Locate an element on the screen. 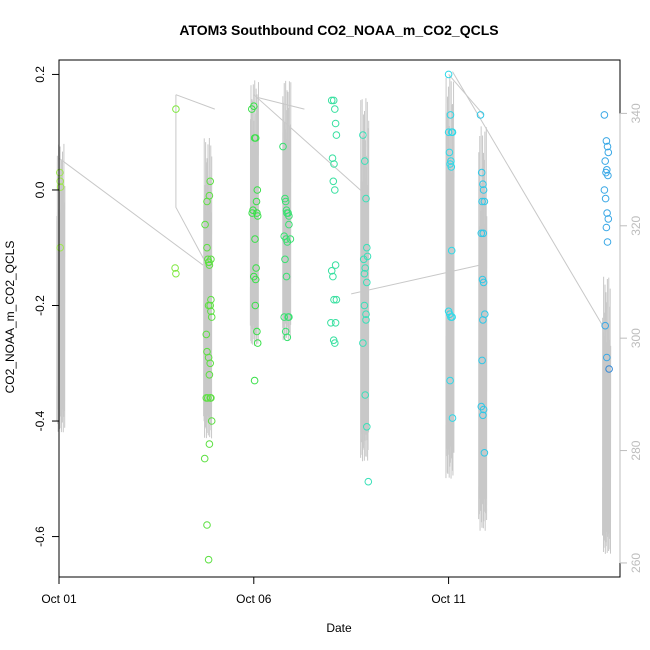 This screenshot has height=650, width=650. y-tick-label: 0.0 is located at coordinates (40, 189).